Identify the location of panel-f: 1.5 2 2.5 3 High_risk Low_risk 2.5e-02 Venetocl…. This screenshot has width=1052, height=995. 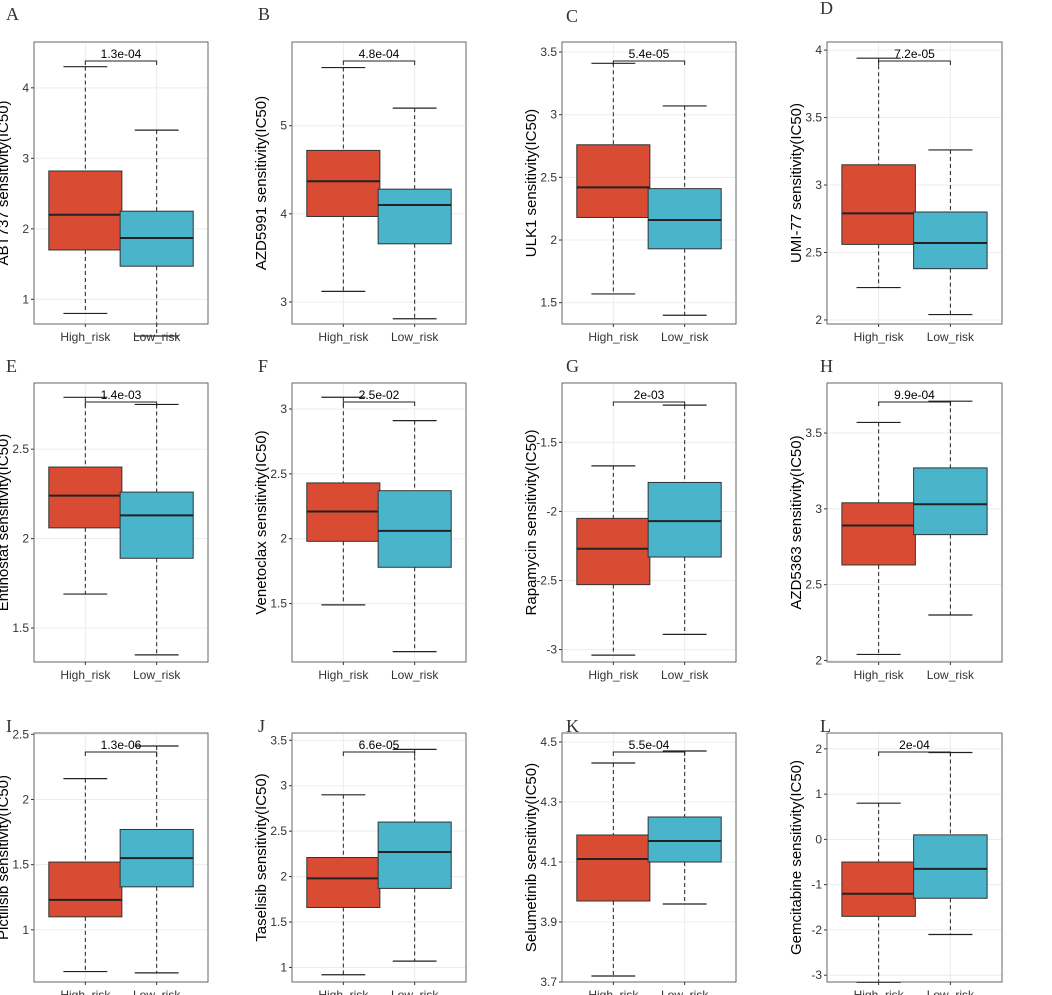
(360, 519).